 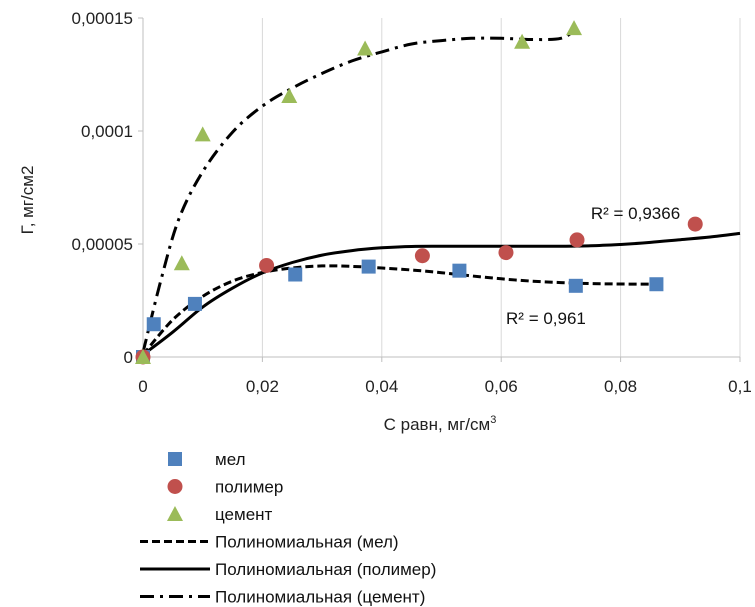 What do you see at coordinates (102, 244) in the screenshot?
I see `y-tick-label: 0,00005` at bounding box center [102, 244].